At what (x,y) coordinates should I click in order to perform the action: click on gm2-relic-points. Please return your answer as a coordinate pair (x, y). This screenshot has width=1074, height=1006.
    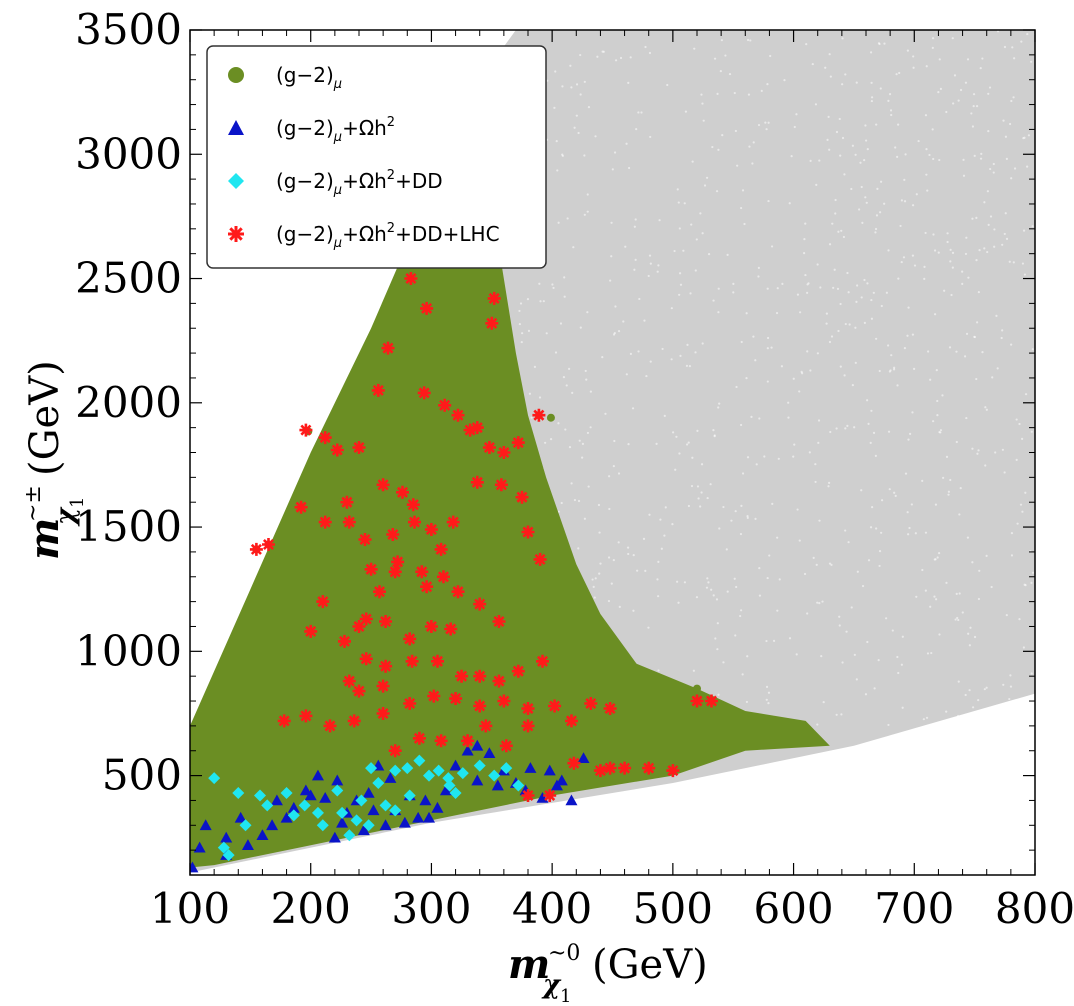
    Looking at the image, I should click on (390, 806).